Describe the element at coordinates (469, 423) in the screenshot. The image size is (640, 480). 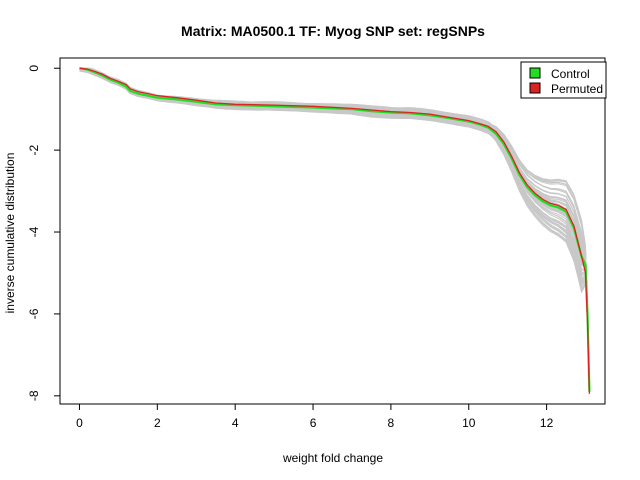
I see `x-tick-label: 10` at that location.